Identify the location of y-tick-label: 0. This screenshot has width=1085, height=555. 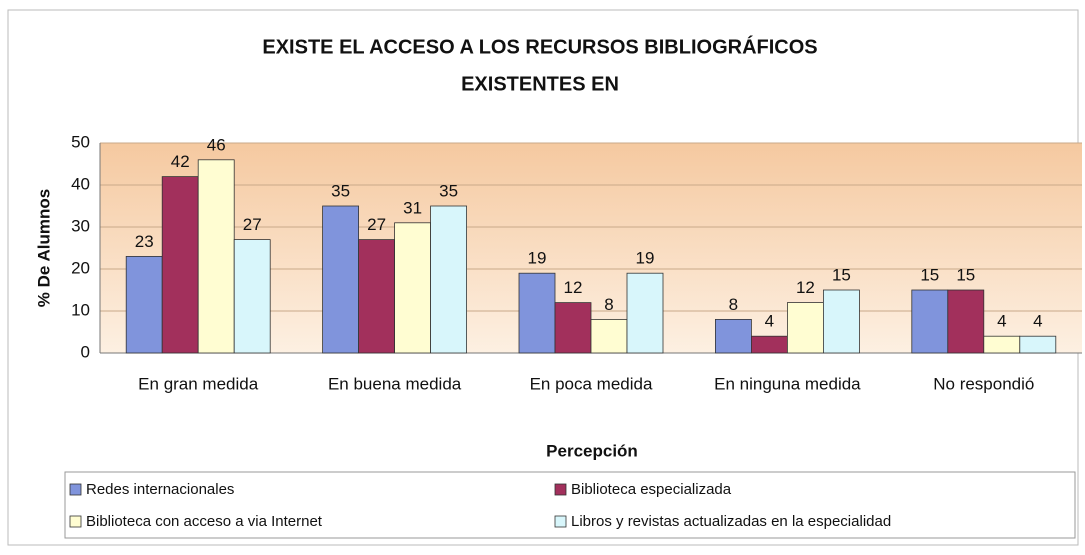
(85, 351).